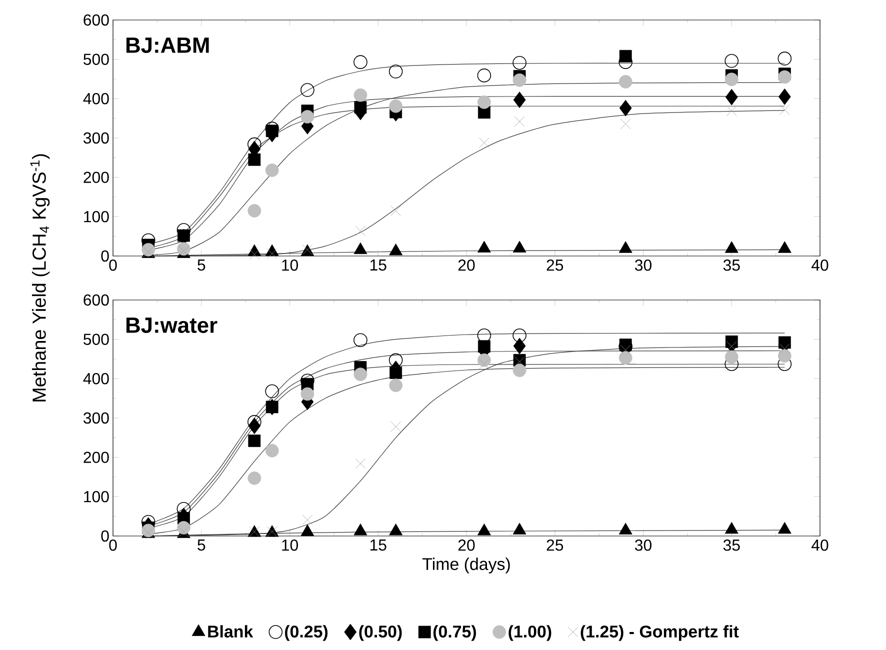 The height and width of the screenshot is (650, 886). Describe the element at coordinates (231, 631) in the screenshot. I see `legend-label: Blank` at that location.